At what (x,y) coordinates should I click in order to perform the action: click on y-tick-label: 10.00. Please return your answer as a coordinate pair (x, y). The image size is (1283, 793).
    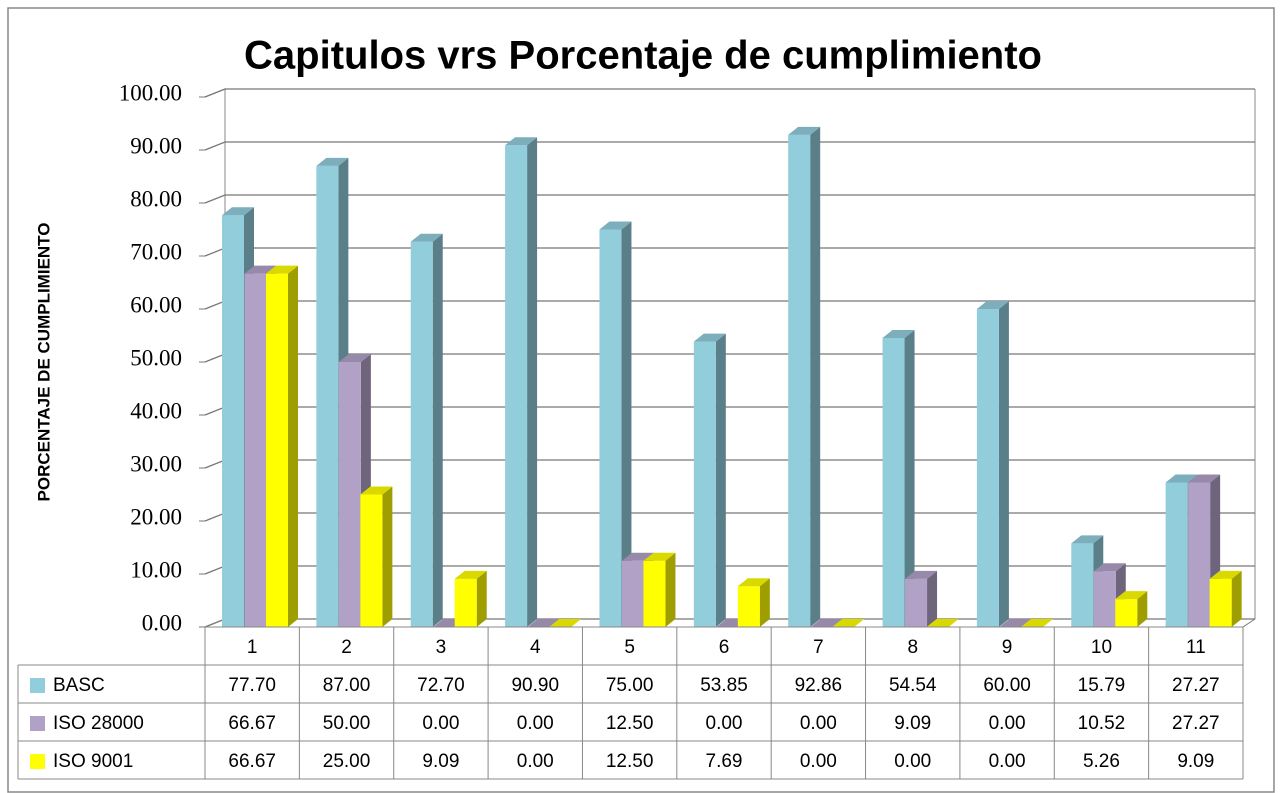
    Looking at the image, I should click on (156, 569).